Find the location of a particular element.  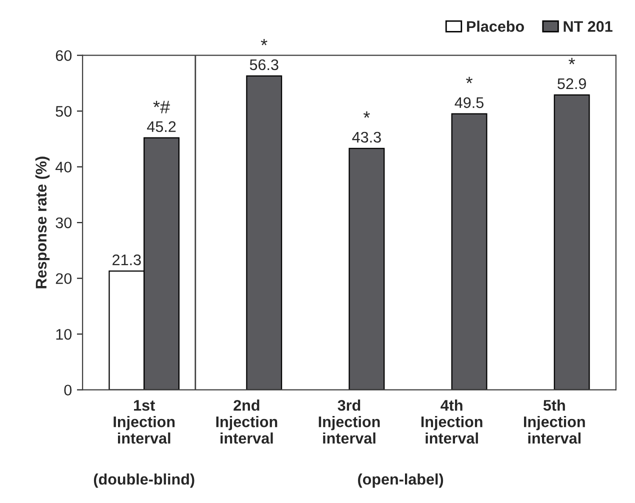

y-tick-label: 50 is located at coordinates (64, 111).